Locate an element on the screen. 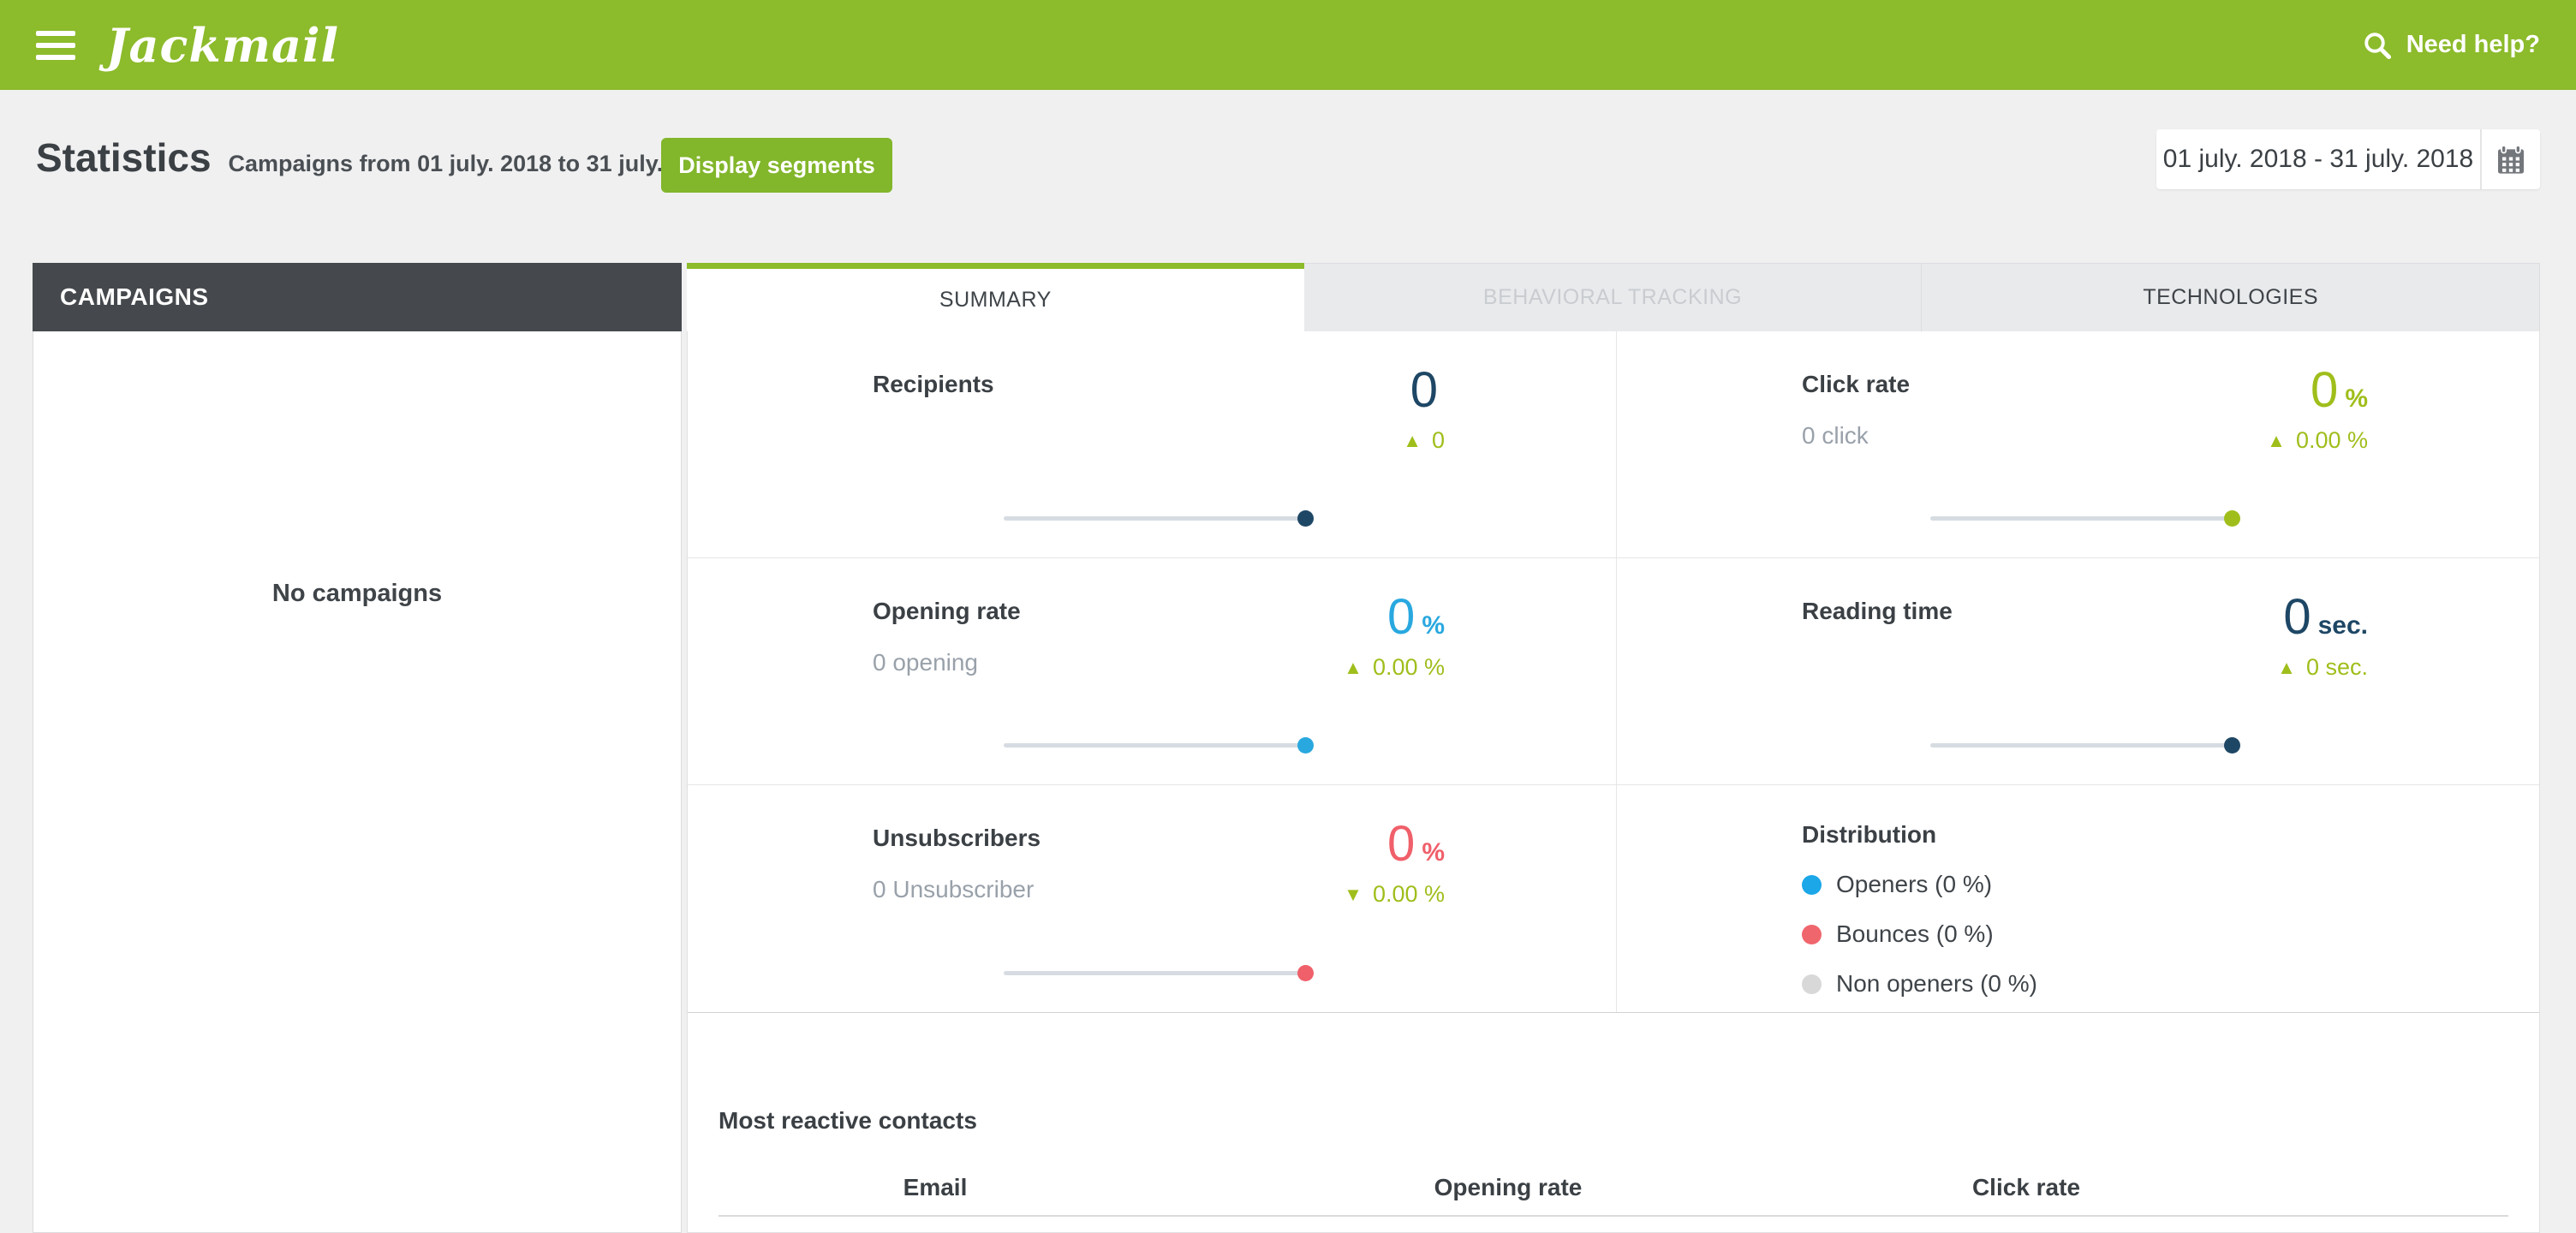 The image size is (2576, 1233). unsubscribers-card: Unsubscribers 0 Unsubscriber 0% ▼ 0.00 % is located at coordinates (1152, 898).